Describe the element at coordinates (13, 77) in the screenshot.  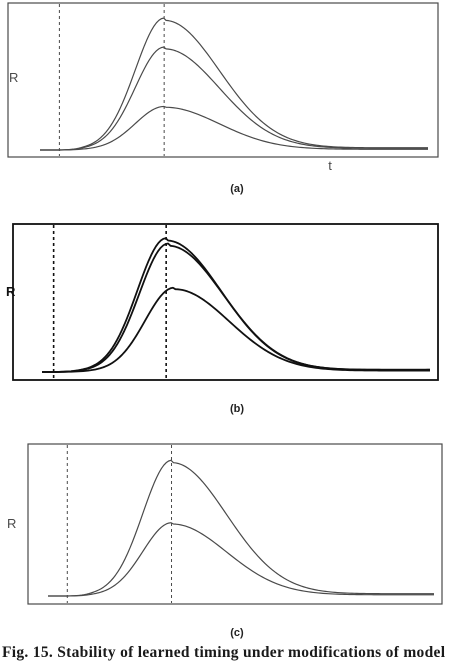
I see `panel-a-ylabel: R` at that location.